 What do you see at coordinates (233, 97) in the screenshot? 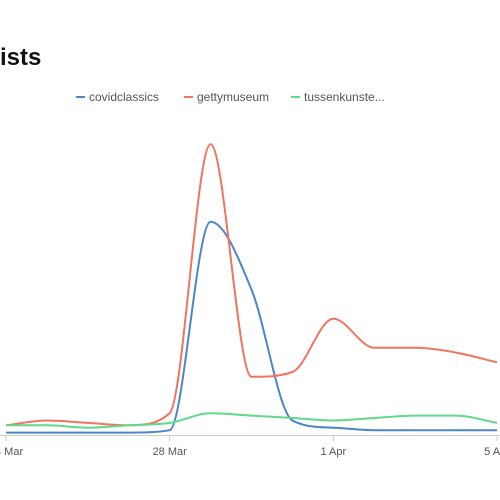
I see `legend-label: gettymuseum` at bounding box center [233, 97].